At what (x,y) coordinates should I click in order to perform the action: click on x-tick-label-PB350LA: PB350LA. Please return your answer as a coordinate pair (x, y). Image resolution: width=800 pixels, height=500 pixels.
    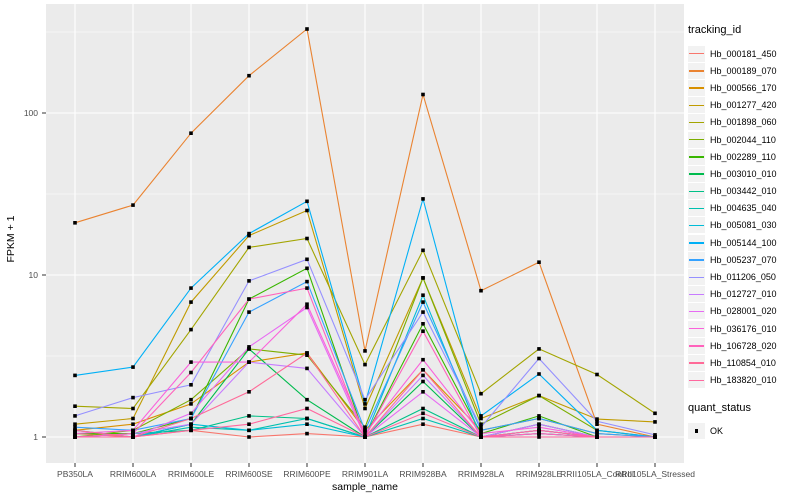
    Looking at the image, I should click on (75, 474).